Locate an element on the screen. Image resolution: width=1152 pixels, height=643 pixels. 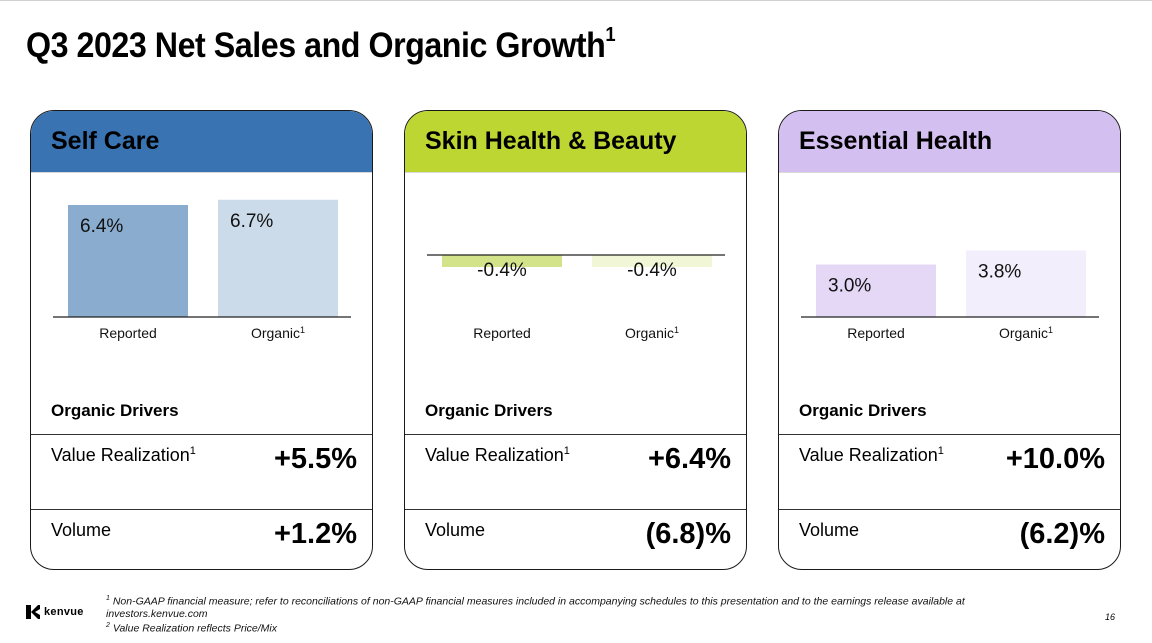
driver-value: +10.0% is located at coordinates (1055, 459).